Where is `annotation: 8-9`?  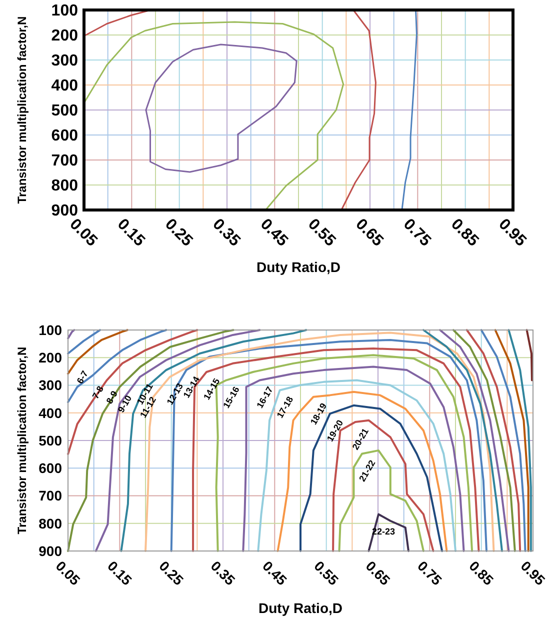 annotation: 8-9 is located at coordinates (112, 397).